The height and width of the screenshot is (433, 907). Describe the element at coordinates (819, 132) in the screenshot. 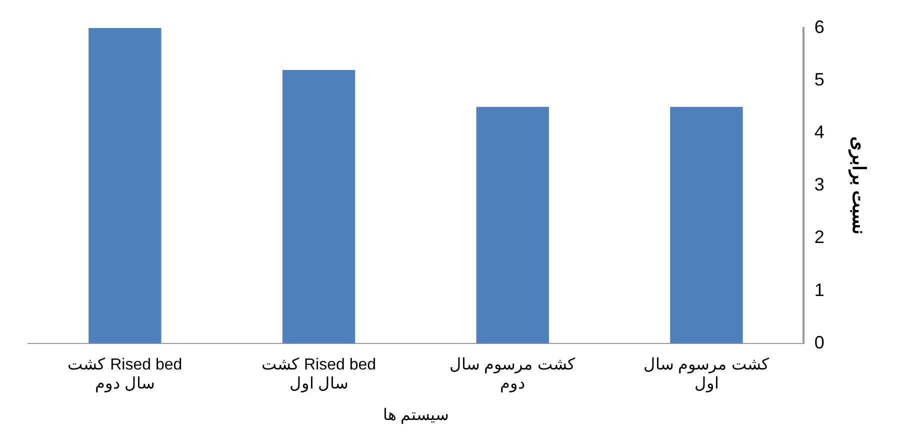

I see `y-tick-label: 4` at that location.